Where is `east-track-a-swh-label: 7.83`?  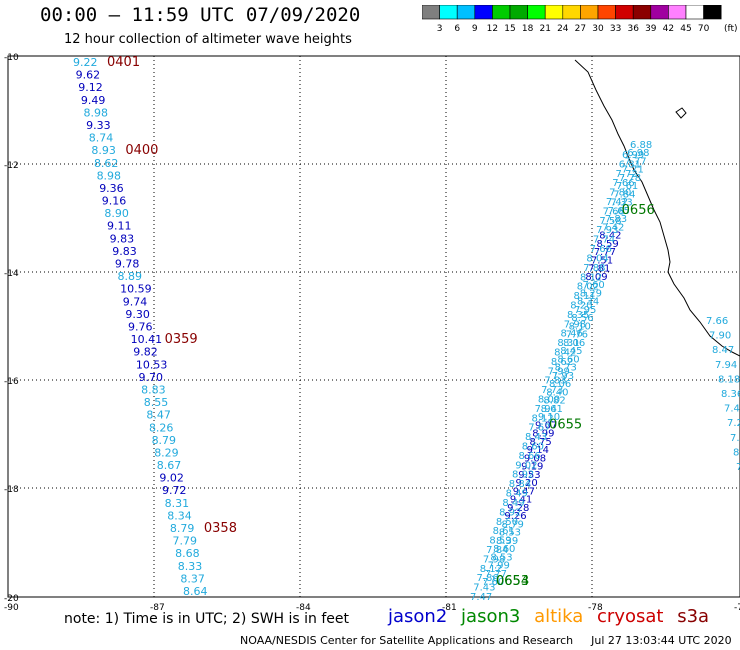 east-track-a-swh-label: 7.83 is located at coordinates (616, 219).